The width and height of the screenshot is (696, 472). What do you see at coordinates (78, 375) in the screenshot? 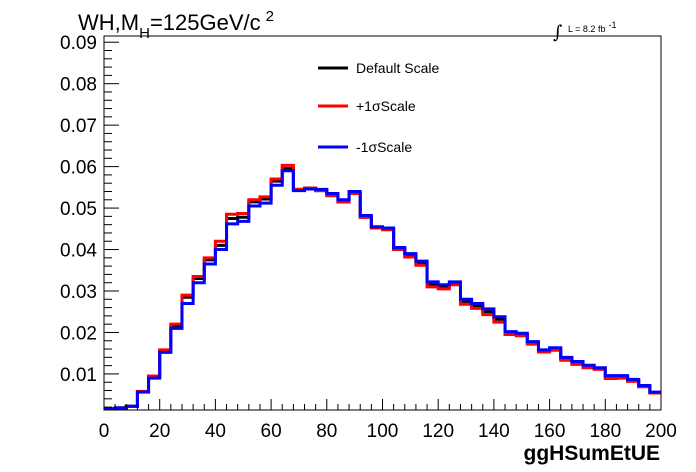
I see `y-tick-label: 0.01` at bounding box center [78, 375].